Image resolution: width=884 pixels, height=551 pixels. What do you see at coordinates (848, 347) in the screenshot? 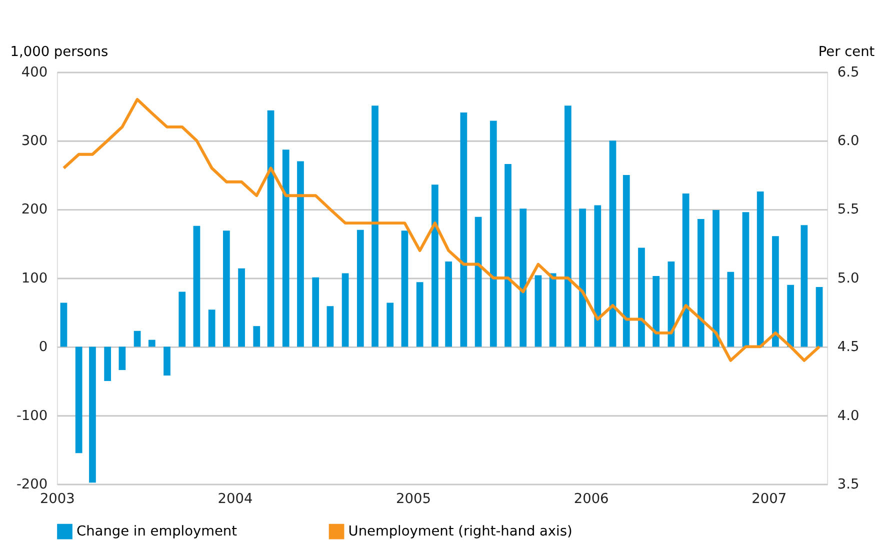
I see `y2-tick-label: 4.5` at bounding box center [848, 347].